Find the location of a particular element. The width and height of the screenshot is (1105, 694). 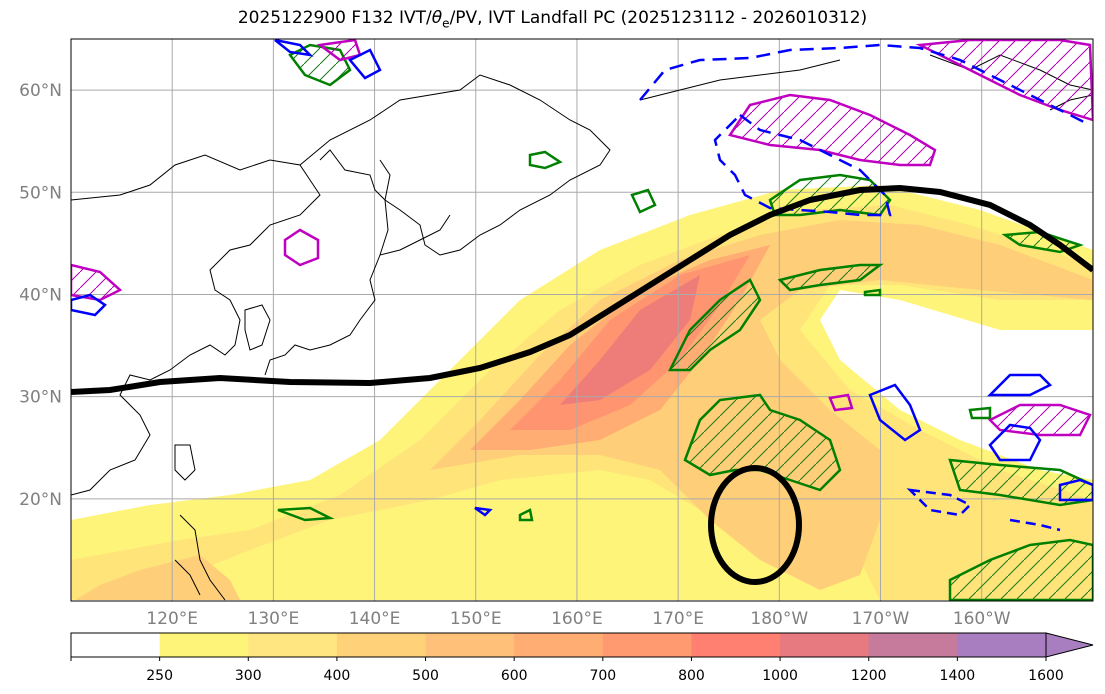

colorbar-frame is located at coordinates (558, 645).